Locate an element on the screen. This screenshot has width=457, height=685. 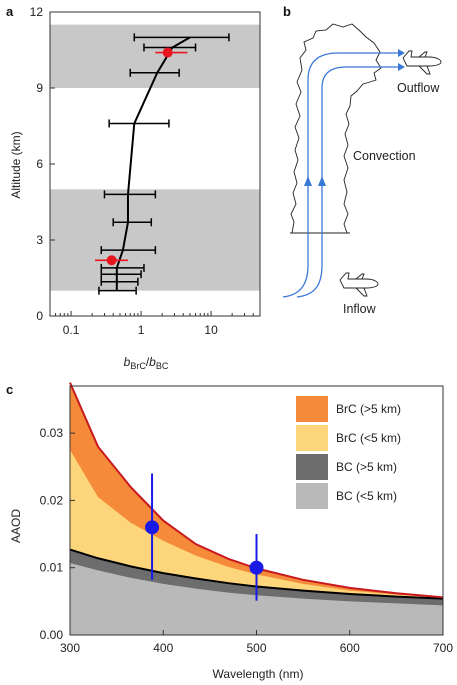
x-label-main-2: b is located at coordinates (152, 362).